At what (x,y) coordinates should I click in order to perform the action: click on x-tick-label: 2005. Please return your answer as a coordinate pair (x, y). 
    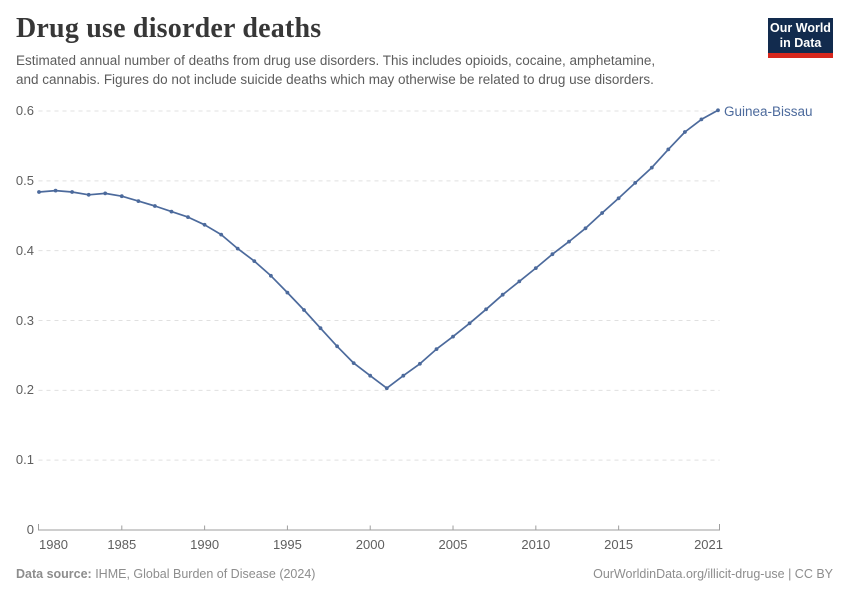
    Looking at the image, I should click on (453, 544).